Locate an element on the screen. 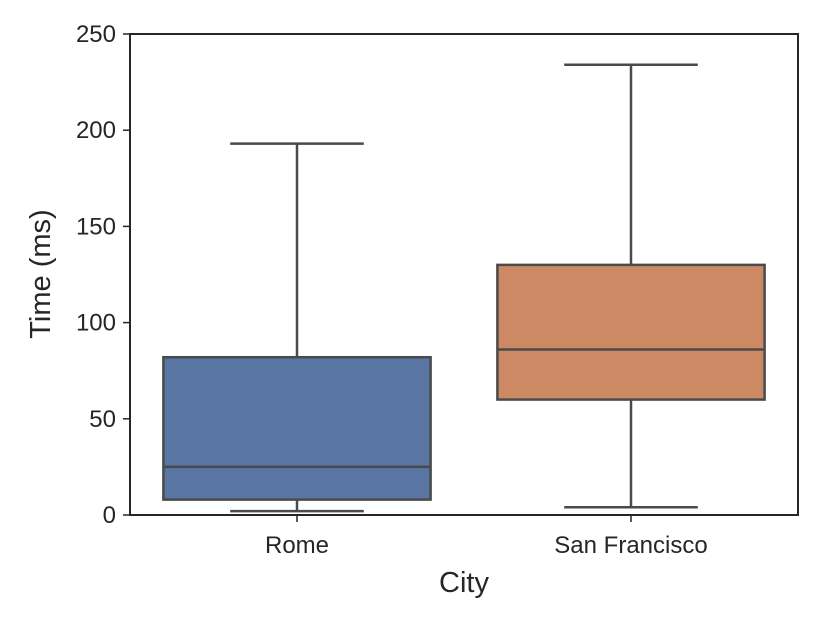  y-axis-label: Time (ms) is located at coordinates (41, 273).